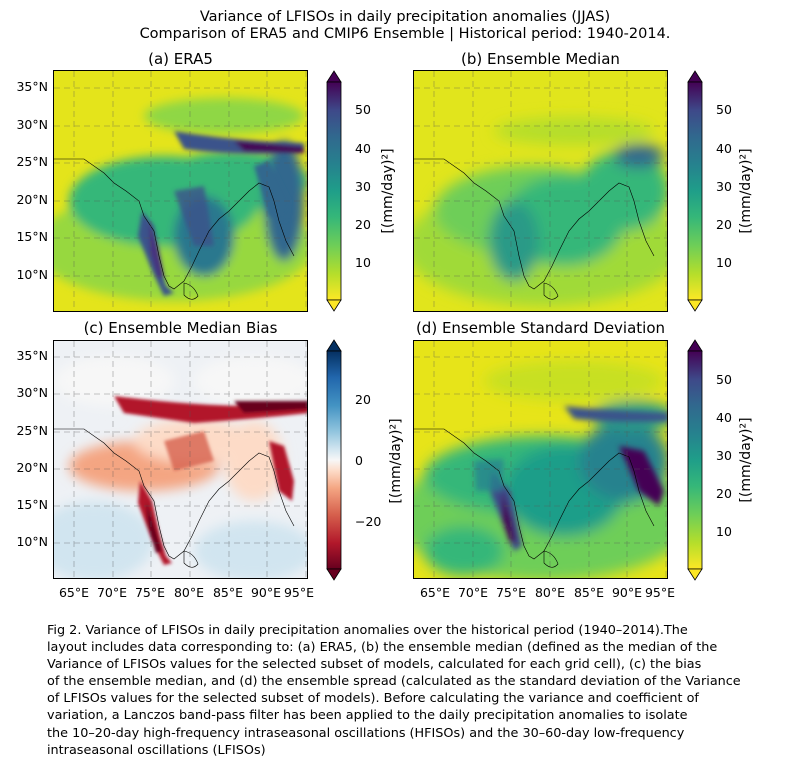 The width and height of the screenshot is (810, 774). What do you see at coordinates (724, 379) in the screenshot?
I see `panel-d-colorbar-tick: 50` at bounding box center [724, 379].